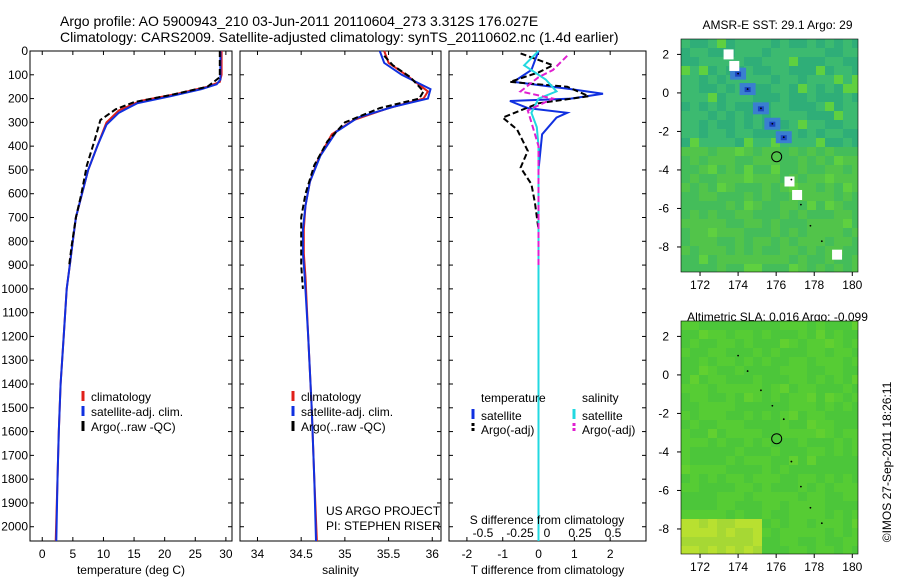 The height and width of the screenshot is (580, 900). I want to click on map-y-tick-label: 2, so click(665, 54).